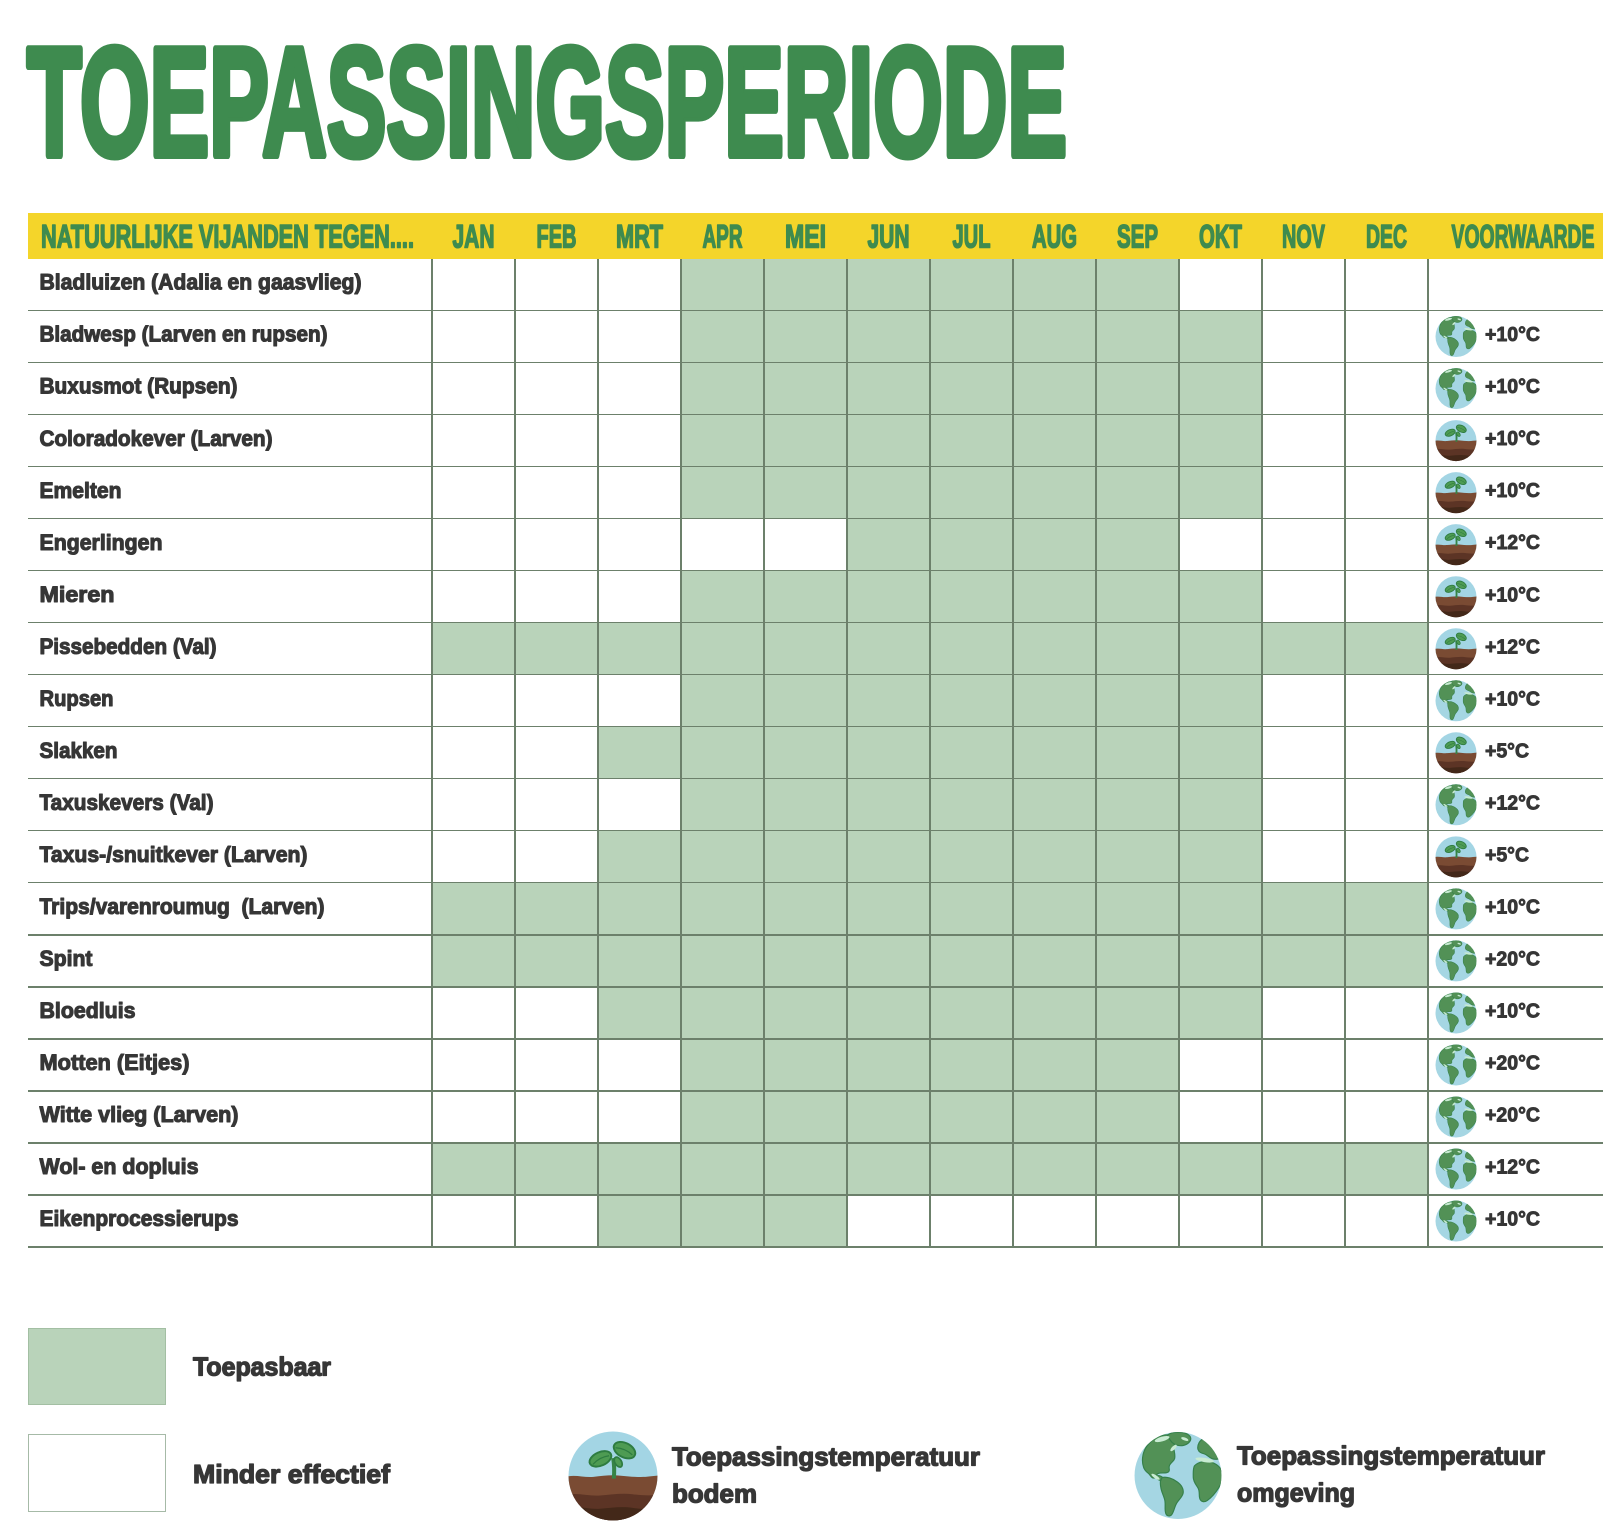 The image size is (1618, 1536). I want to click on svg-text: FEB, so click(557, 237).